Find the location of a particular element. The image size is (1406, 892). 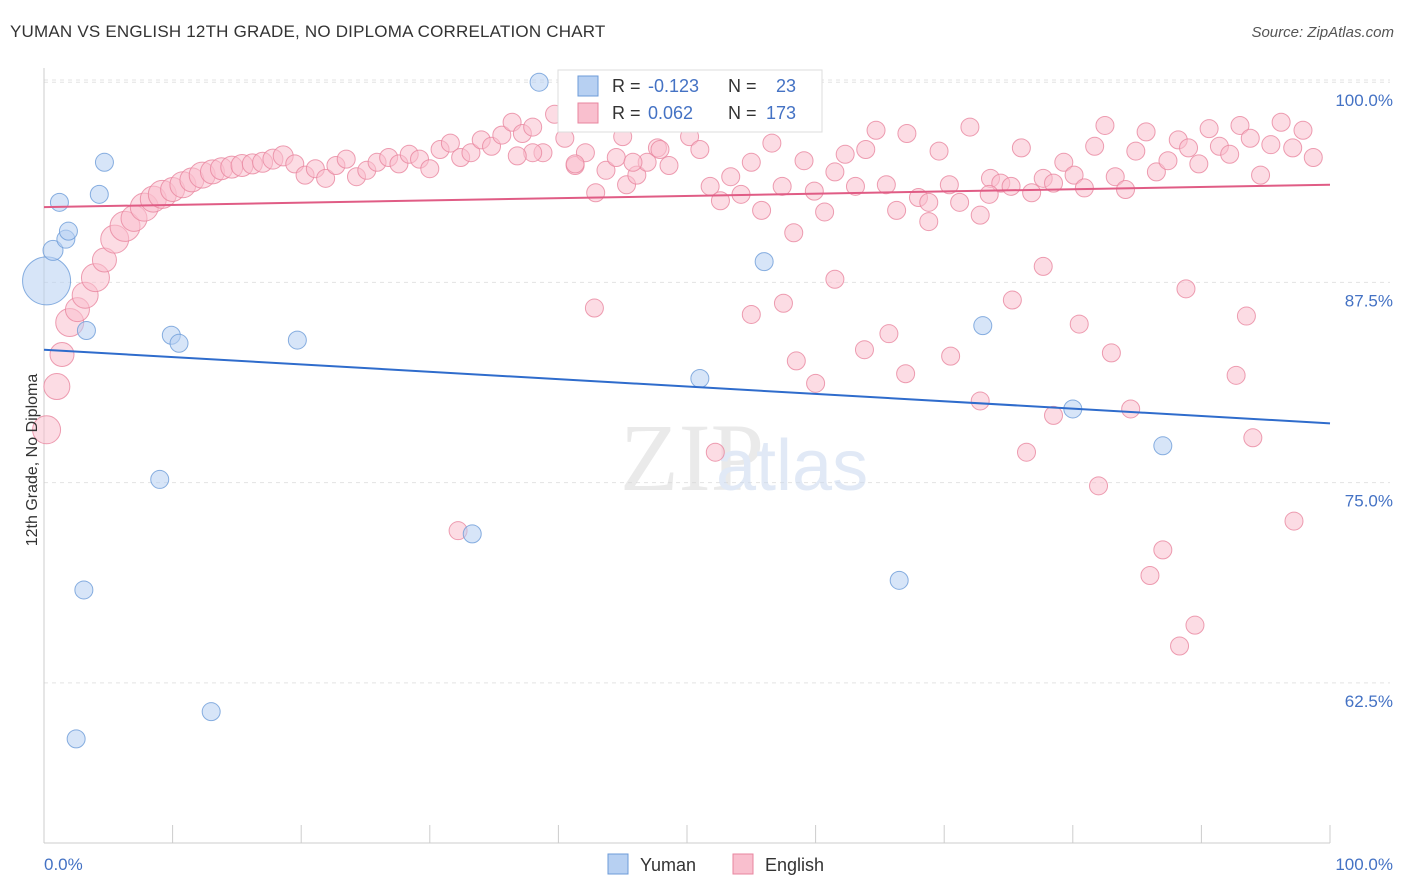

watermark: ZIP atlas is located at coordinates (744, 457).